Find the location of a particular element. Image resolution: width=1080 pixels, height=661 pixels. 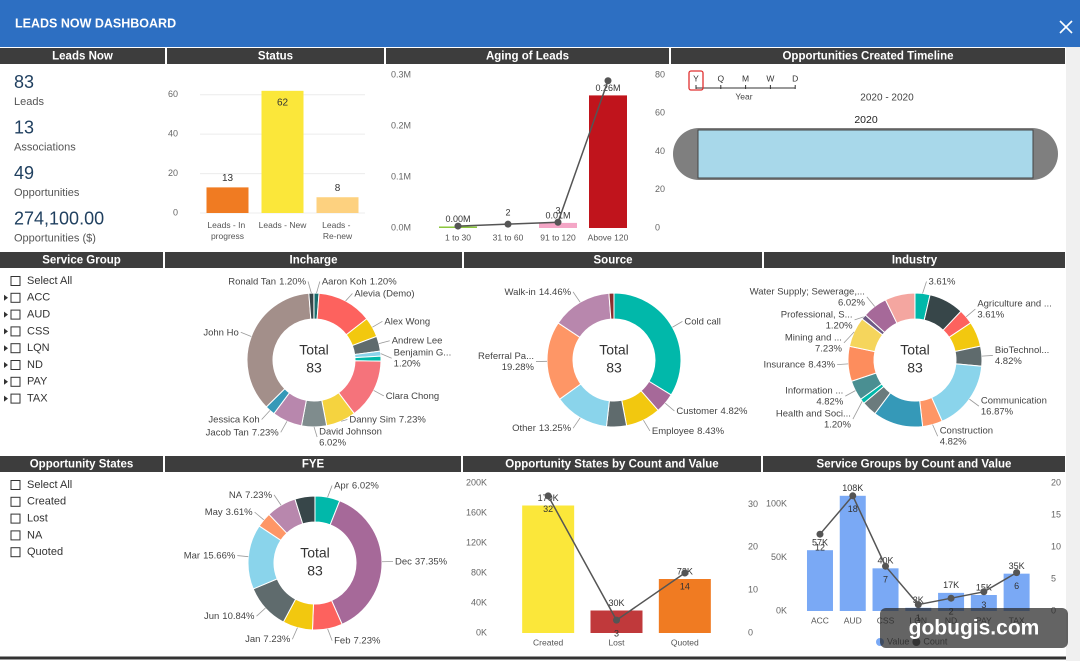

slicer-item: NA is located at coordinates (35, 535).